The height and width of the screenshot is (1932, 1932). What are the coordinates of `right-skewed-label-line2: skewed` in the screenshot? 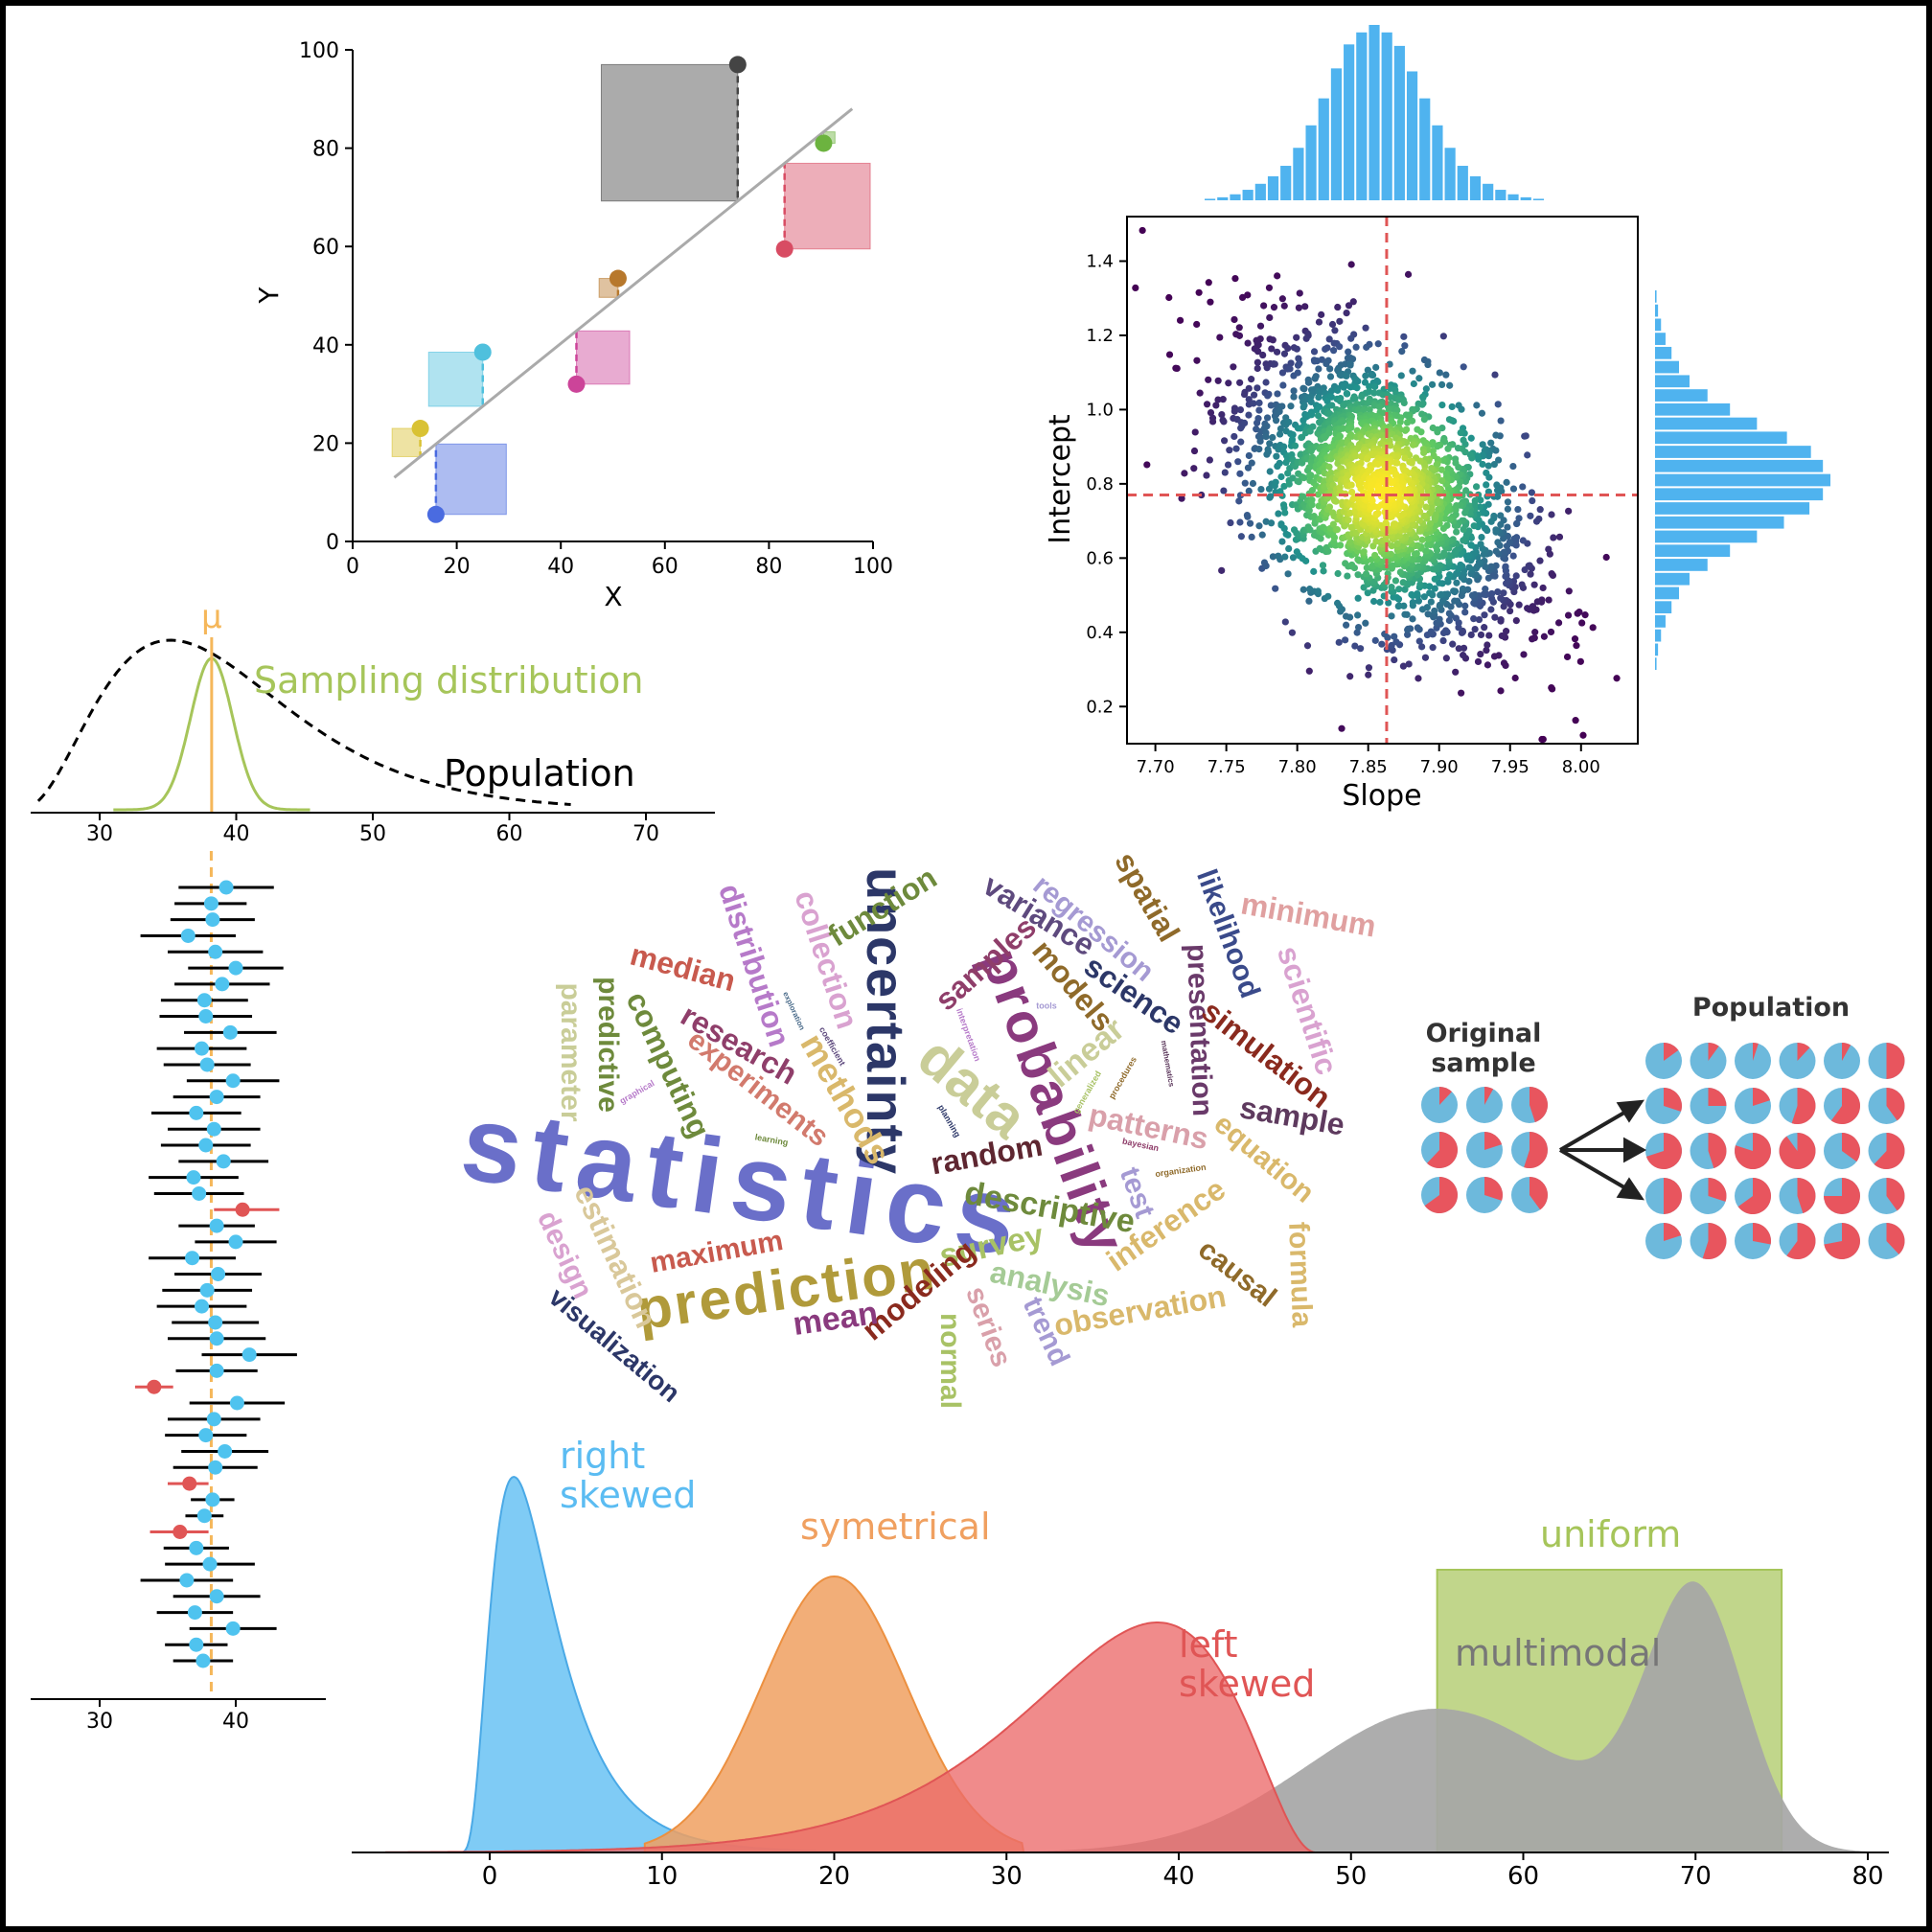 It's located at (628, 1495).